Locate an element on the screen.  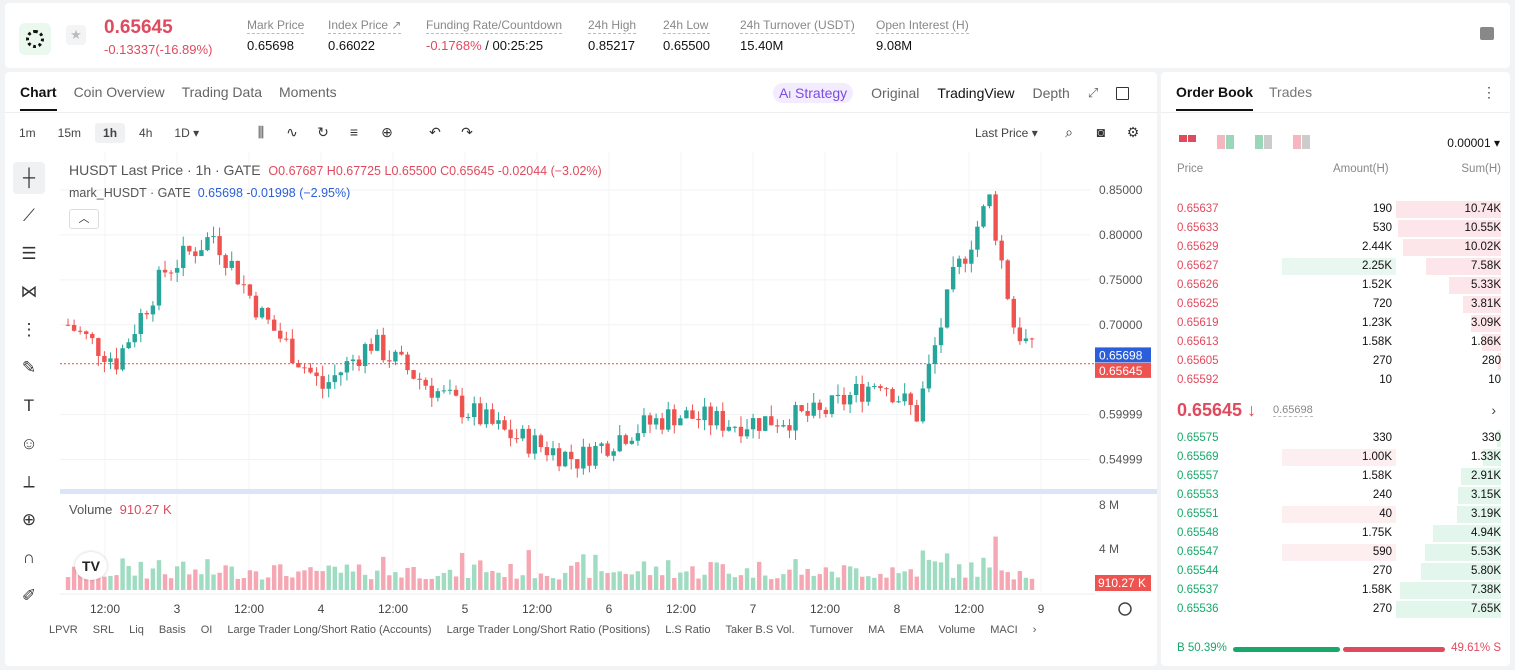
indicators-icon: ∿ is located at coordinates (292, 132).